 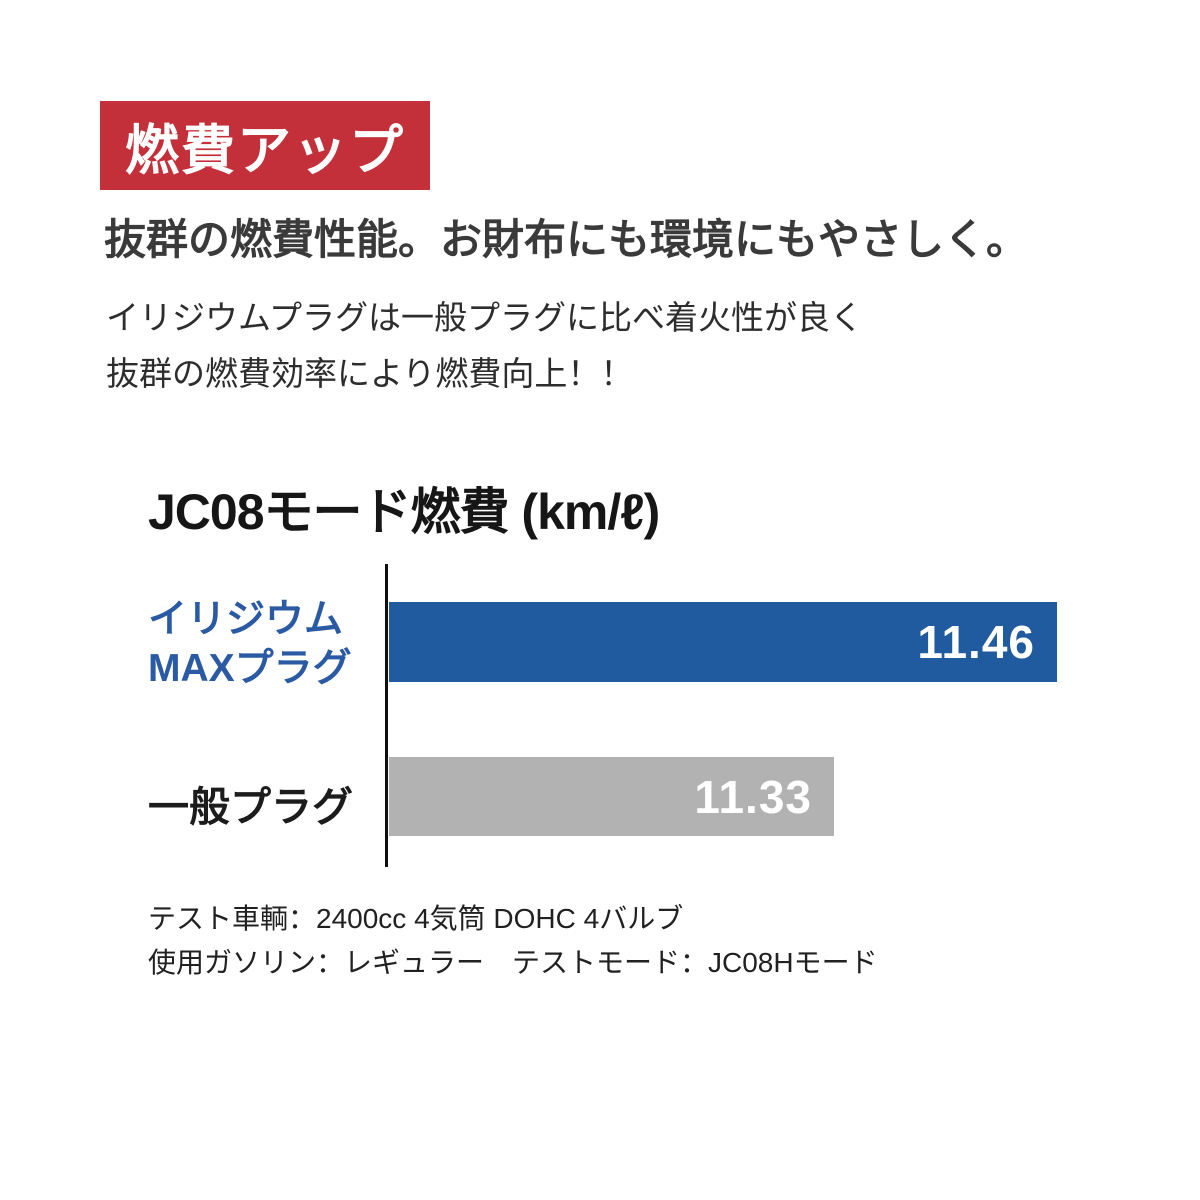 What do you see at coordinates (976, 642) in the screenshot?
I see `bar-value-iridium-max-plug: 11.46` at bounding box center [976, 642].